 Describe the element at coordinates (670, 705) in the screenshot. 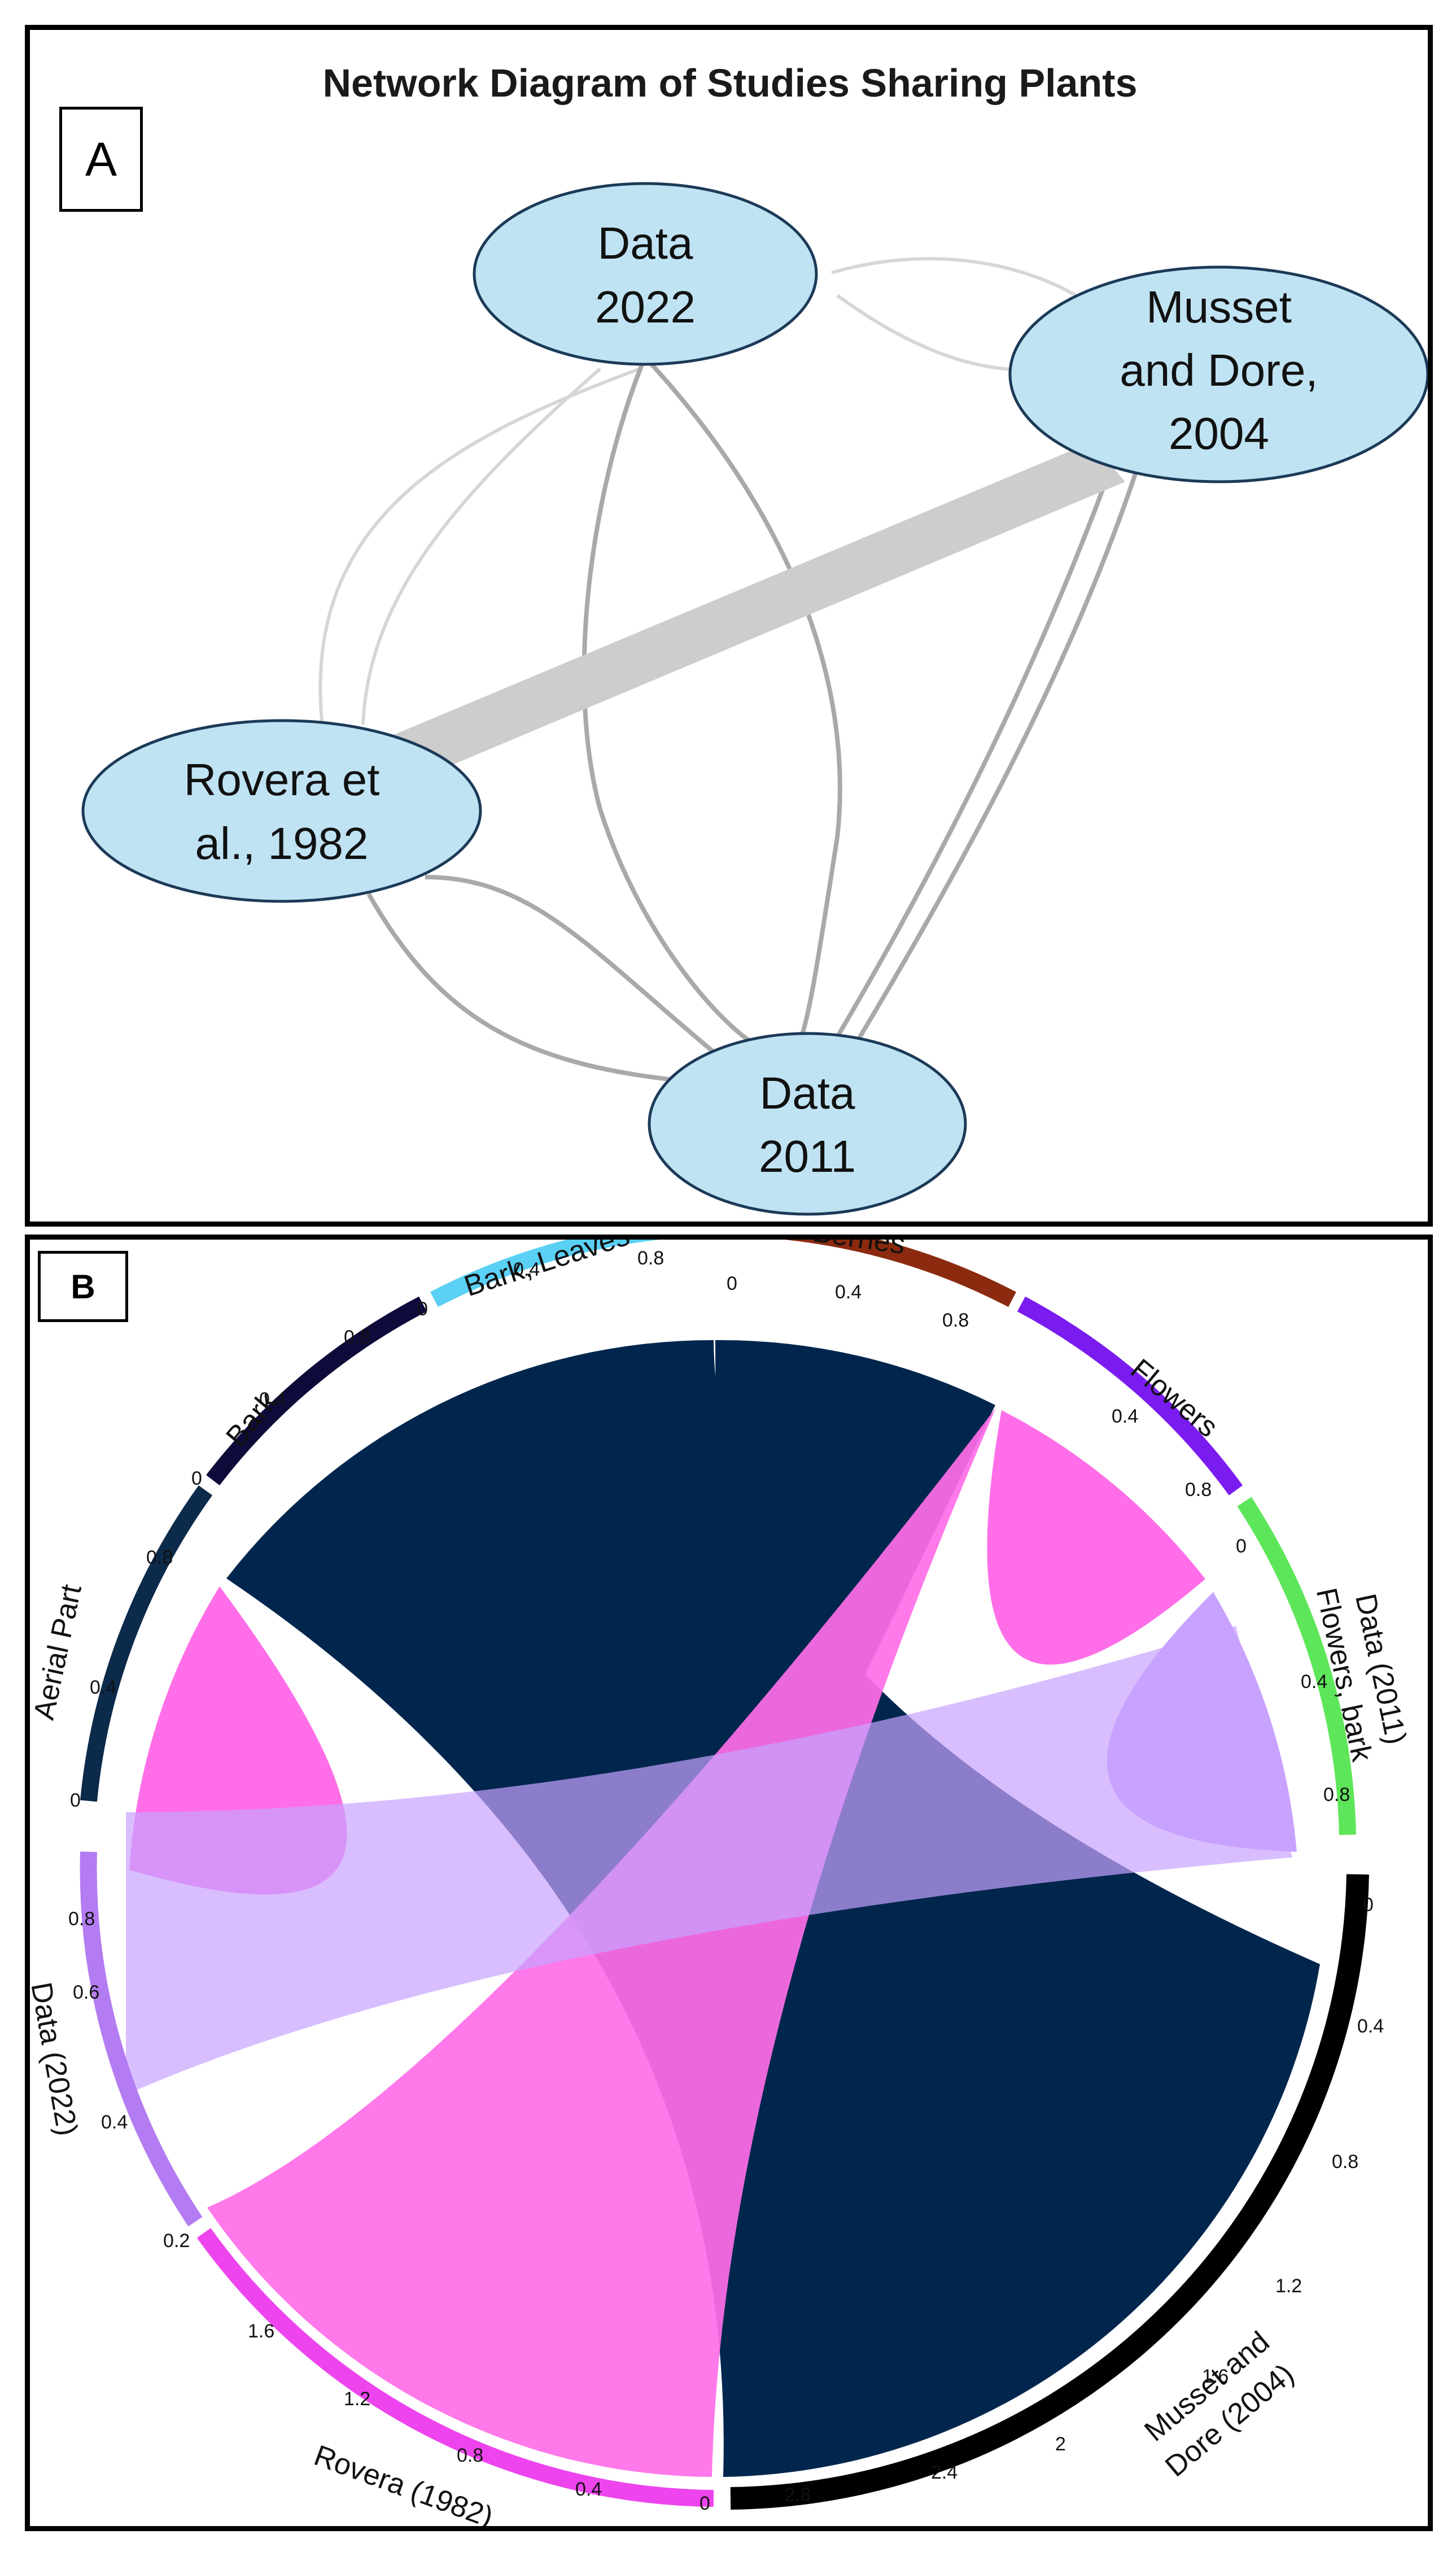

I see `edge-d2022-d2011` at that location.